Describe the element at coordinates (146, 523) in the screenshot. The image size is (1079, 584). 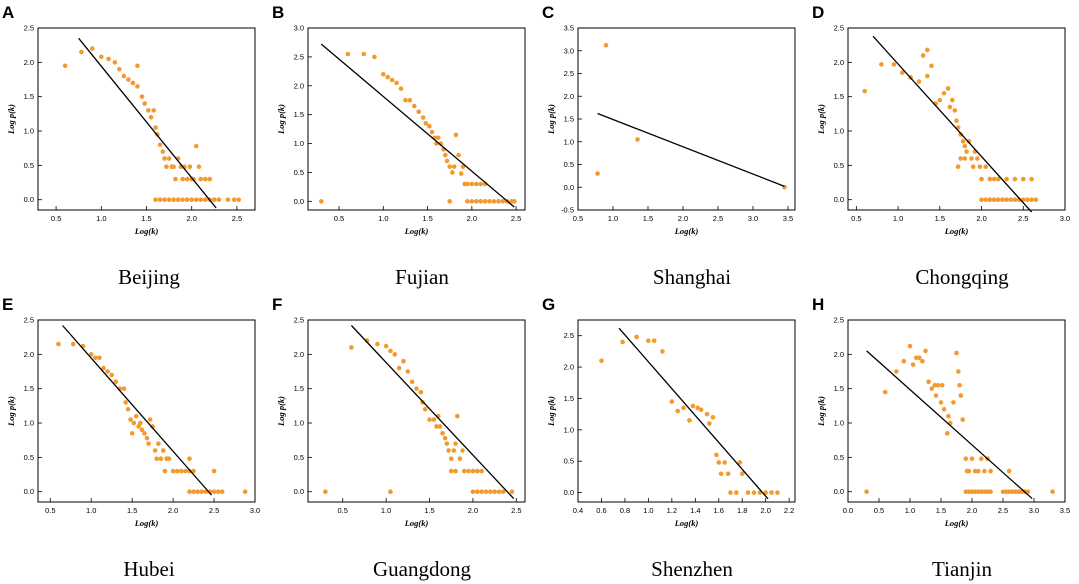
I see `x-axis-title-hubei: Log(k)` at that location.